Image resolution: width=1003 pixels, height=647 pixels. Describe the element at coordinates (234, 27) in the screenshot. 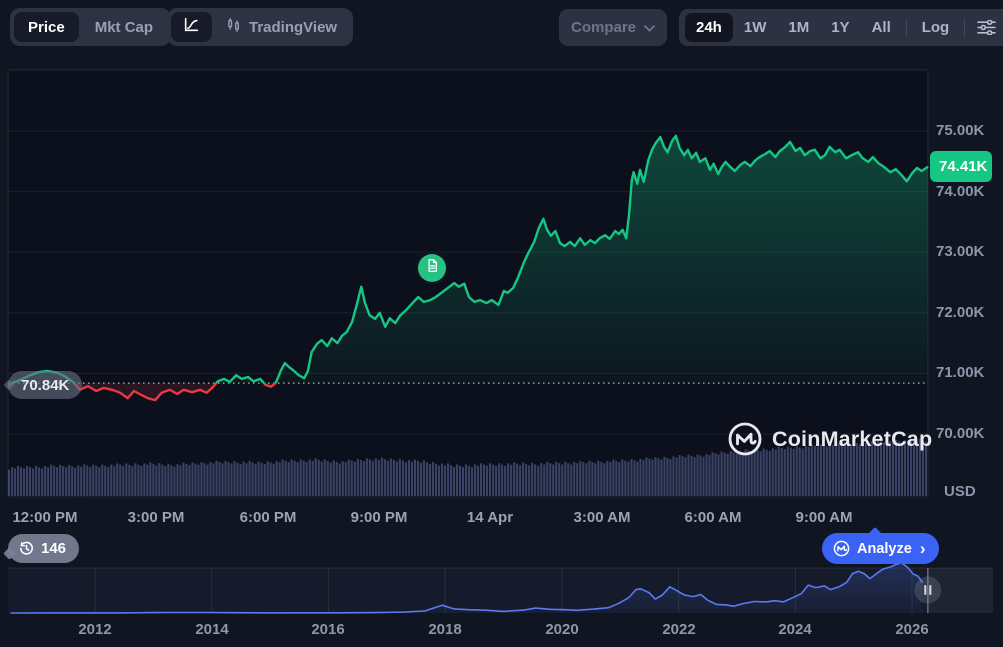

I see `candlestick-icon` at that location.